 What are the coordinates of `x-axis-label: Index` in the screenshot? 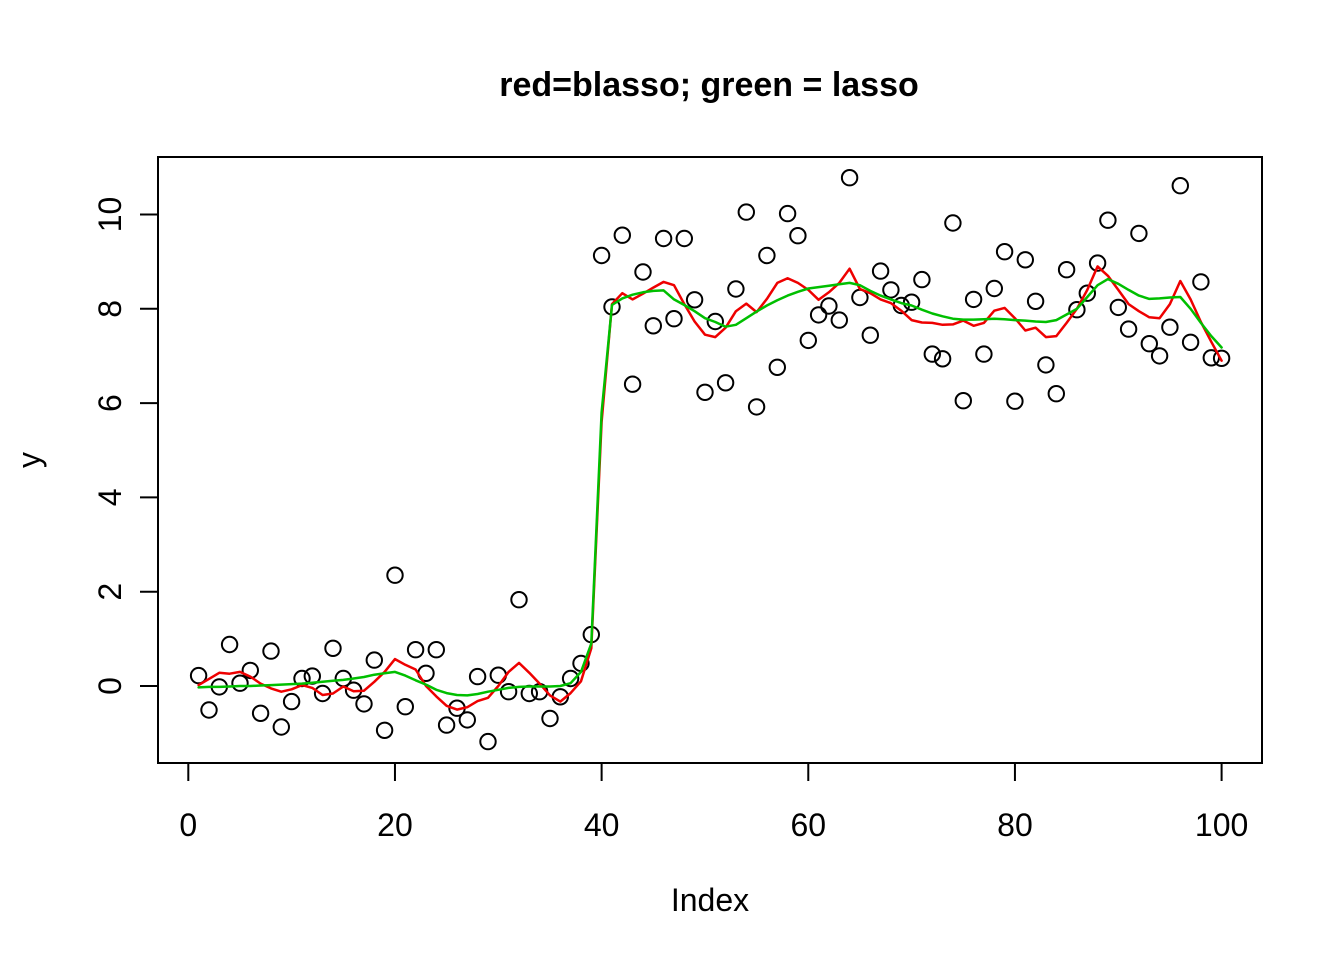 It's located at (710, 900).